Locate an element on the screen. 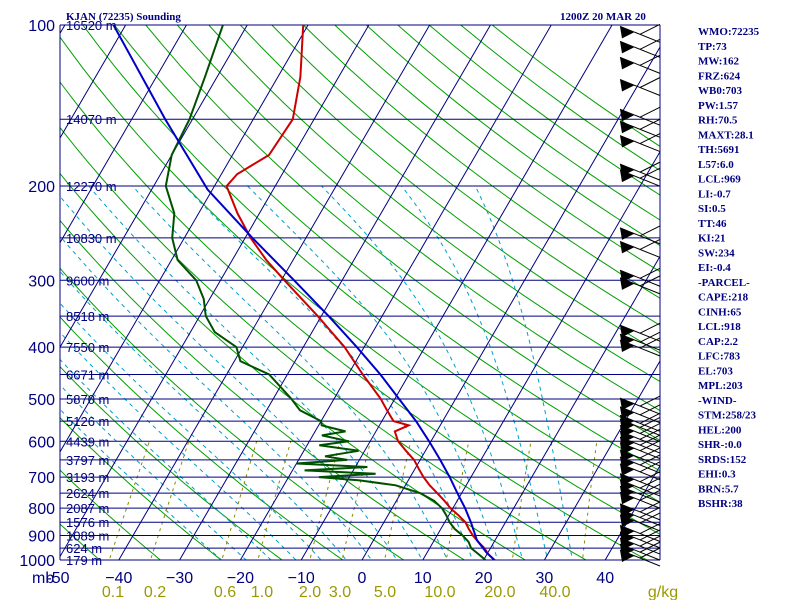 Image resolution: width=800 pixels, height=600 pixels. index-value: KI:21 is located at coordinates (712, 239).